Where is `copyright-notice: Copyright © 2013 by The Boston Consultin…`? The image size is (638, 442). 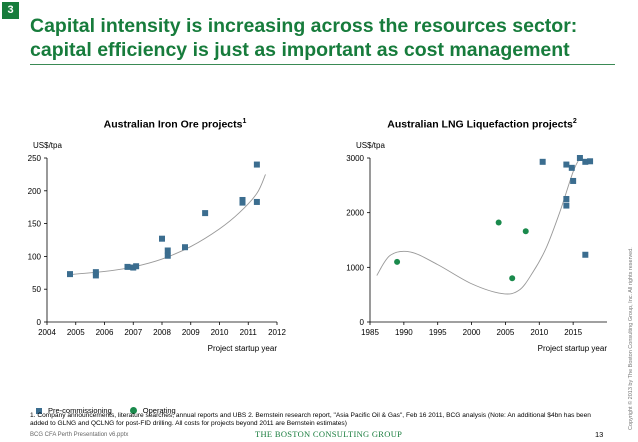
copyright-notice: Copyright © 2013 by The Boston Consultin… is located at coordinates (631, 338).